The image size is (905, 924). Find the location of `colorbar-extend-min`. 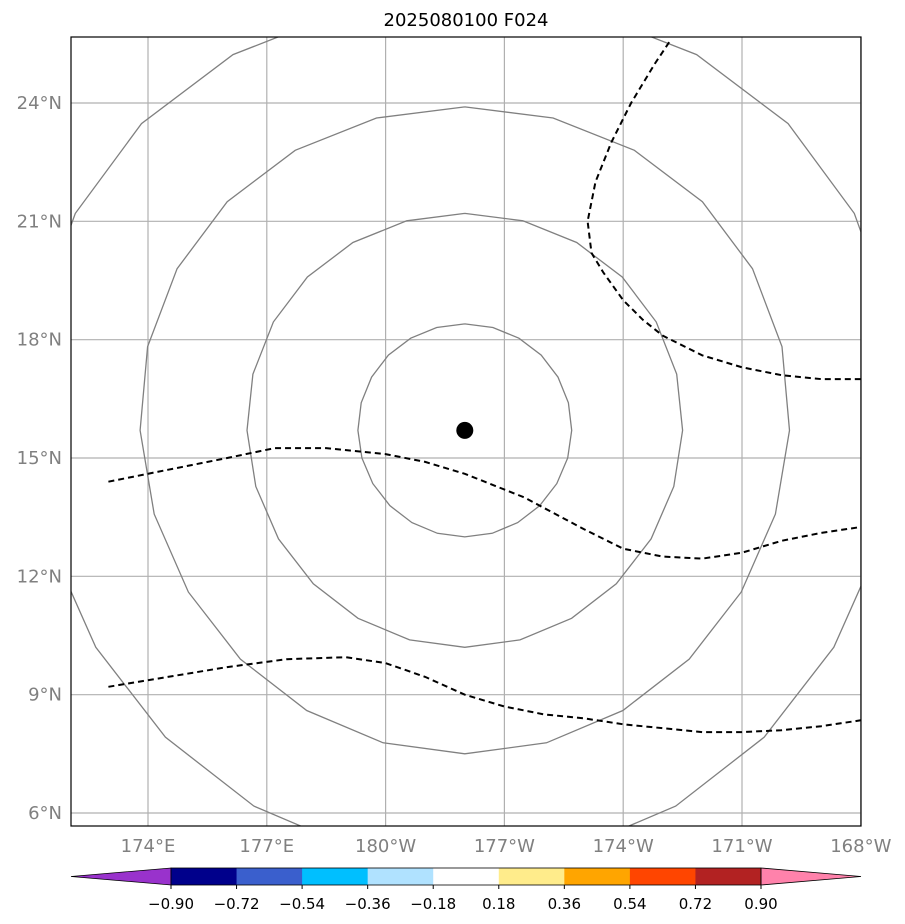

colorbar-extend-min is located at coordinates (121, 876).